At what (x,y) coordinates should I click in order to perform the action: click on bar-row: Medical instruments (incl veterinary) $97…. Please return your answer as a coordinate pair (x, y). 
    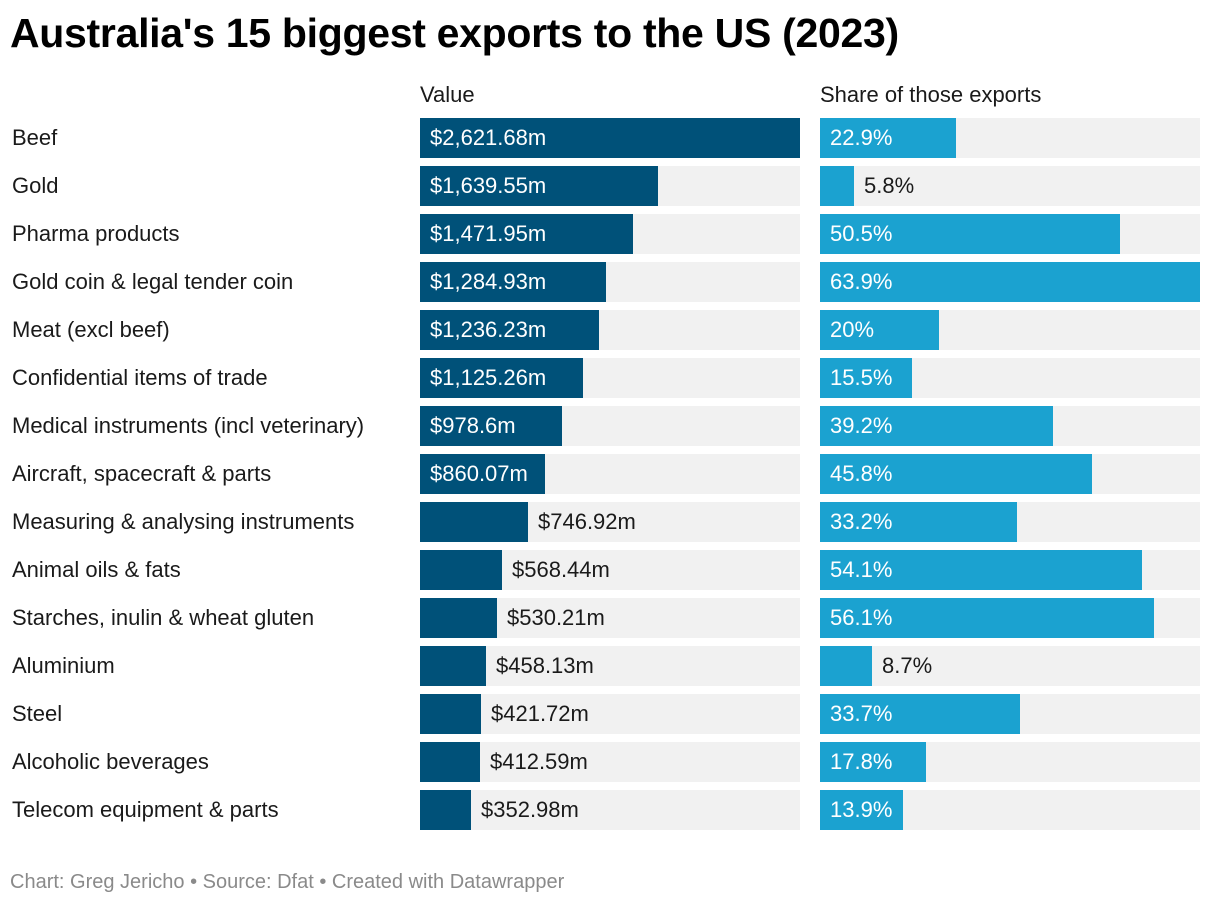
    Looking at the image, I should click on (610, 426).